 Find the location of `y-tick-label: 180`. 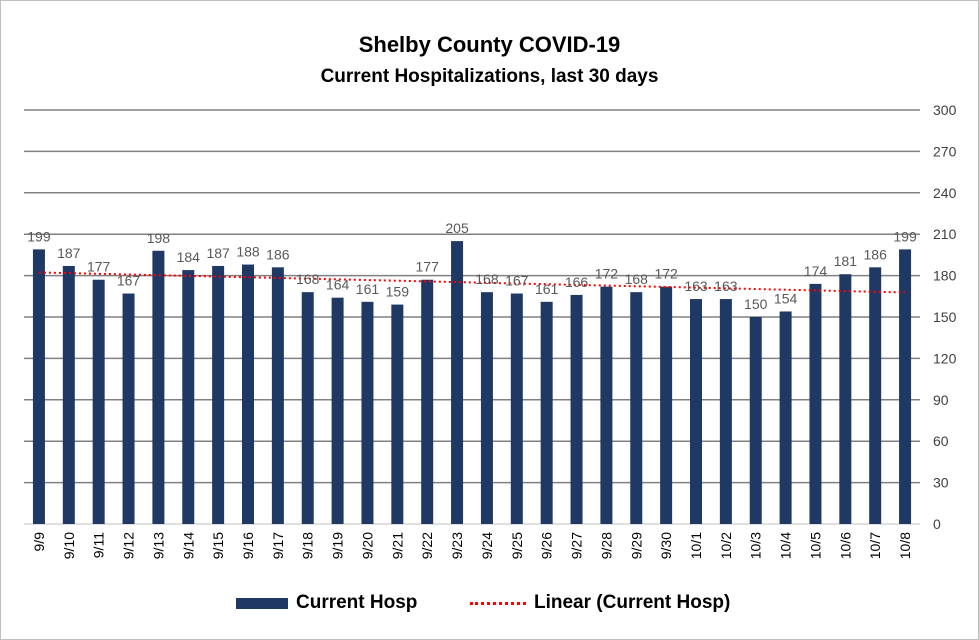

y-tick-label: 180 is located at coordinates (945, 276).